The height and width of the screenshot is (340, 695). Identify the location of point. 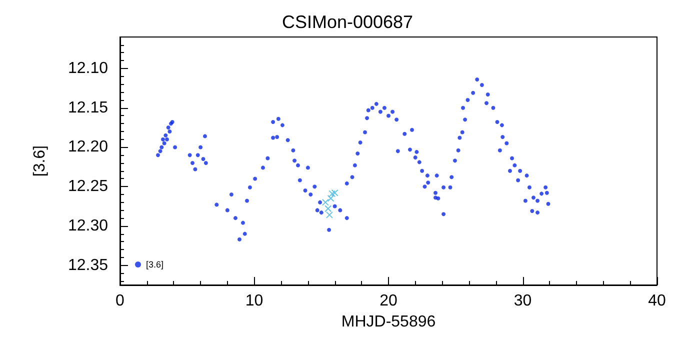
(334, 192).